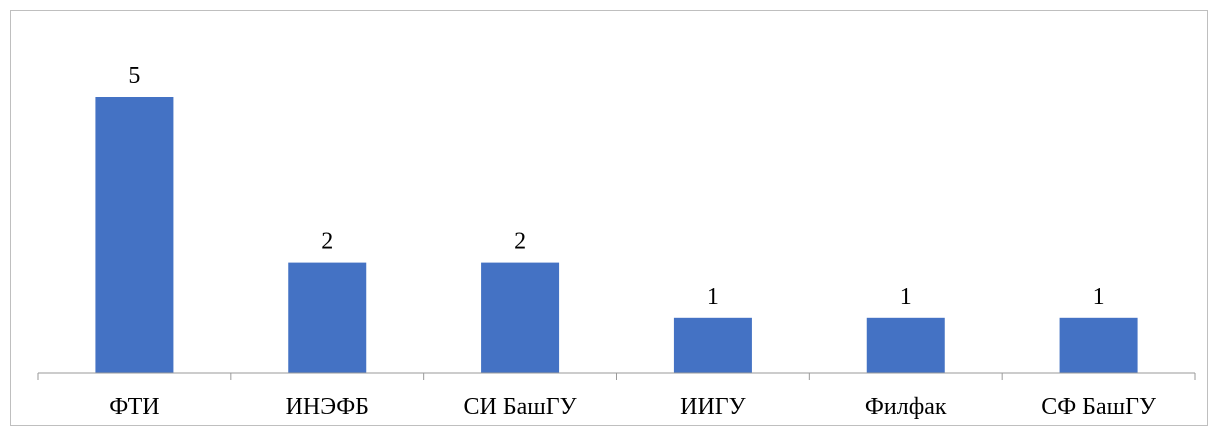 This screenshot has width=1212, height=430. What do you see at coordinates (713, 407) in the screenshot?
I see `x-tick-label-4: ИИГУ` at bounding box center [713, 407].